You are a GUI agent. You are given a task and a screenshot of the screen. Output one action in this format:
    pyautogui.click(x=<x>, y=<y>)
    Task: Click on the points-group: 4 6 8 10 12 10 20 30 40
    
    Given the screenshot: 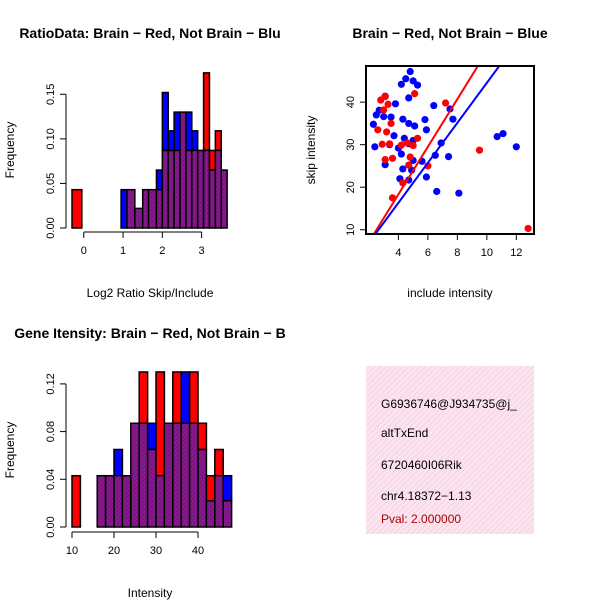 What is the action you would take?
    pyautogui.click(x=440, y=162)
    